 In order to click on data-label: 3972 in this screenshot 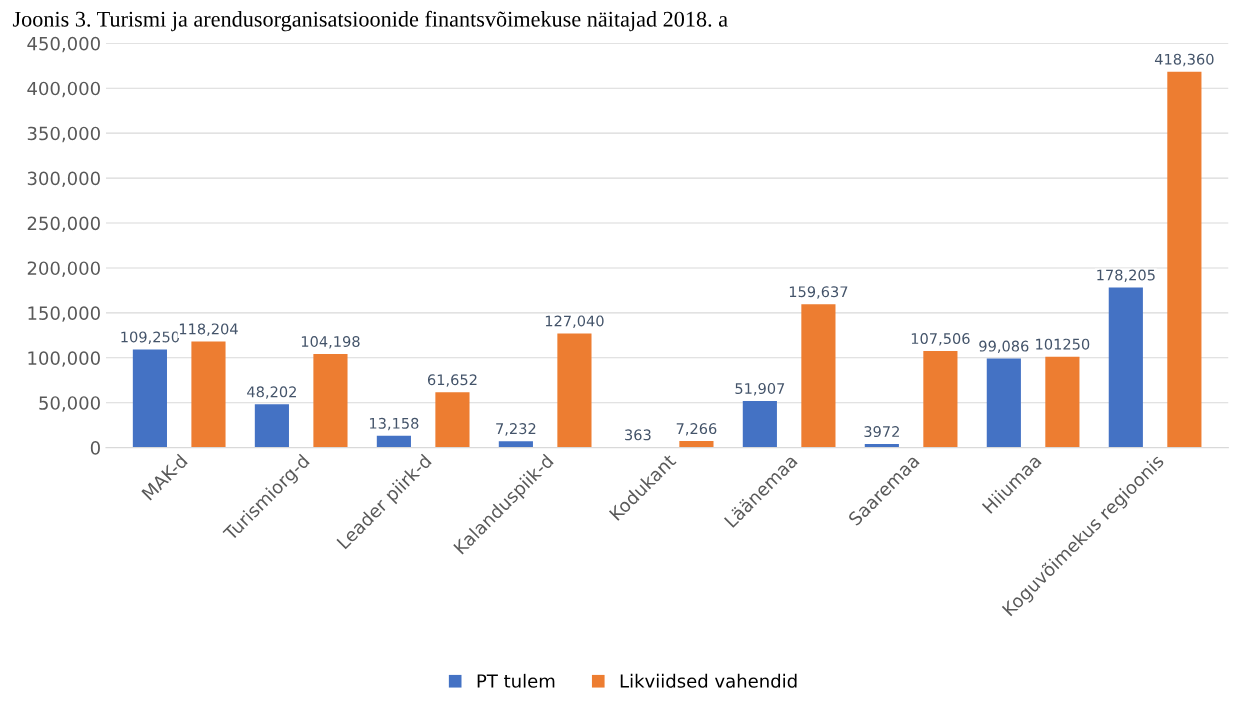, I will do `click(881, 432)`.